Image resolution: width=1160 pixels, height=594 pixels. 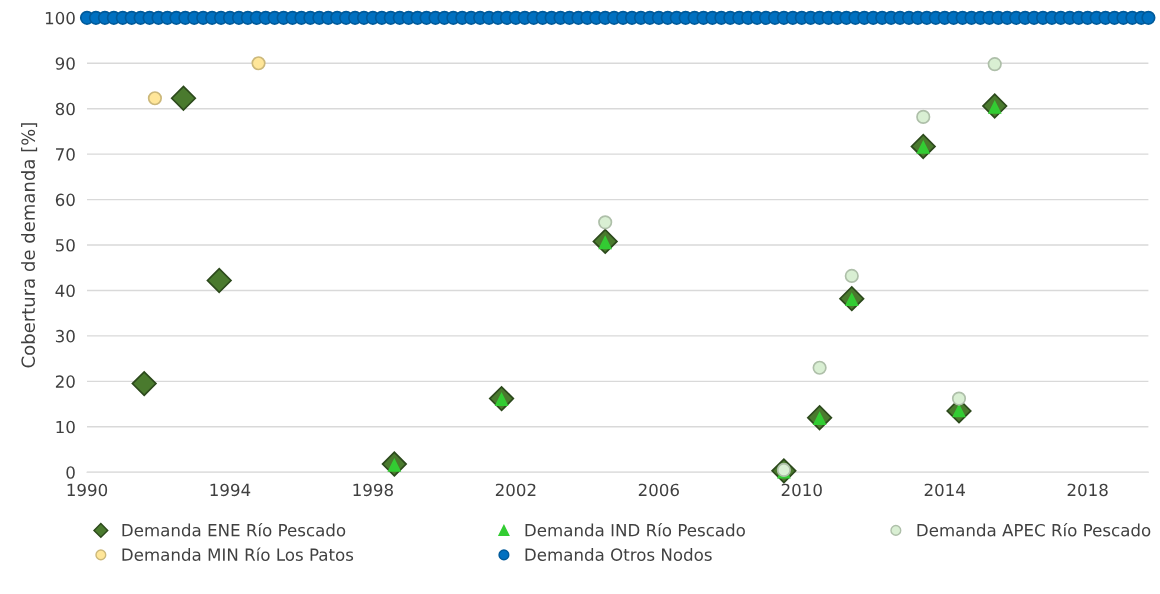 I want to click on y-tick-label: 60, so click(x=65, y=200).